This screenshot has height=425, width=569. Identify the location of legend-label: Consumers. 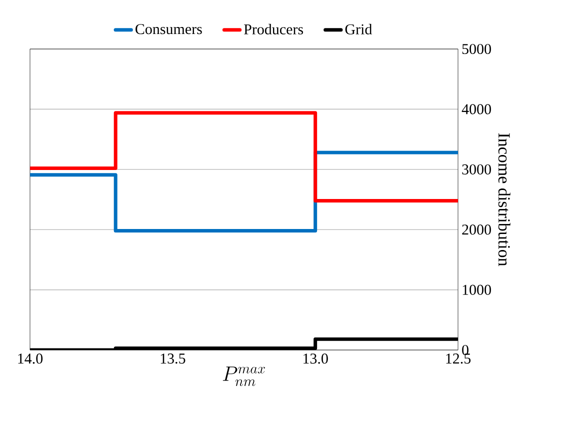
(169, 29).